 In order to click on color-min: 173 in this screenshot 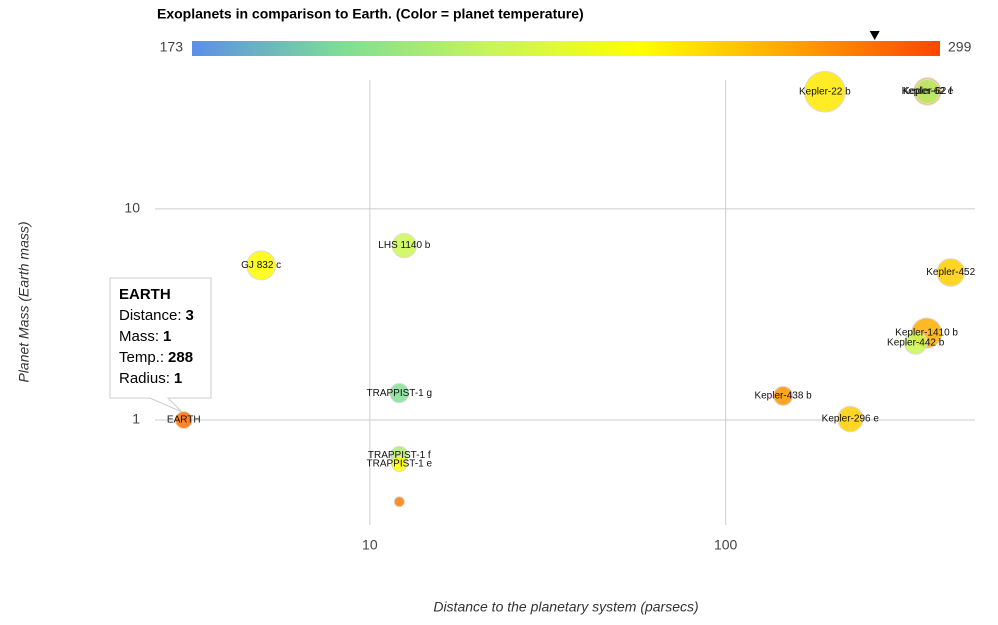, I will do `click(172, 47)`.